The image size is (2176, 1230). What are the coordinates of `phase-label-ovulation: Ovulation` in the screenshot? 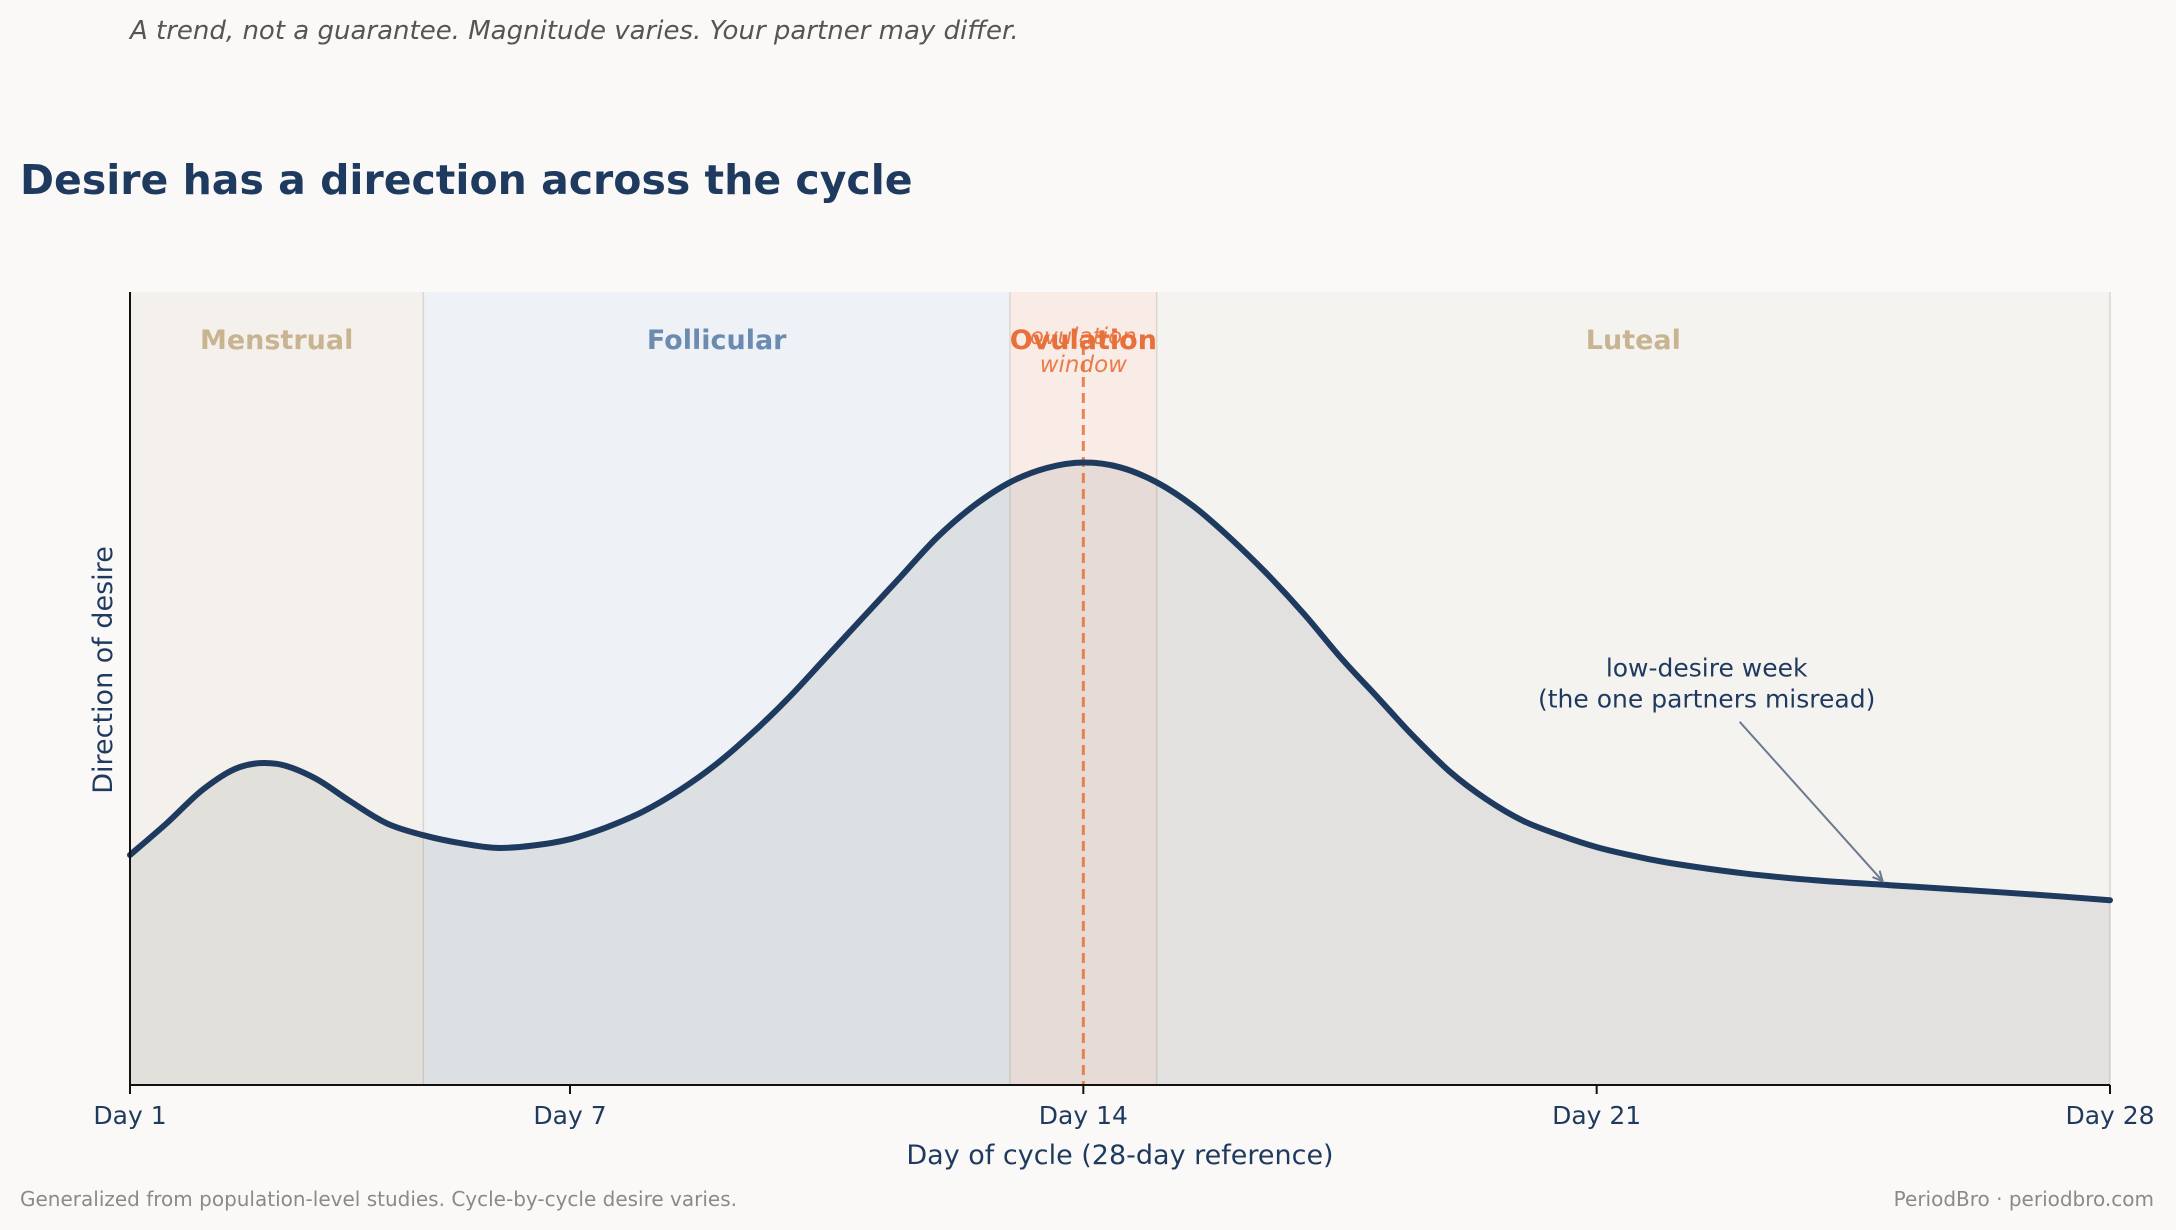 It's located at (1083, 340).